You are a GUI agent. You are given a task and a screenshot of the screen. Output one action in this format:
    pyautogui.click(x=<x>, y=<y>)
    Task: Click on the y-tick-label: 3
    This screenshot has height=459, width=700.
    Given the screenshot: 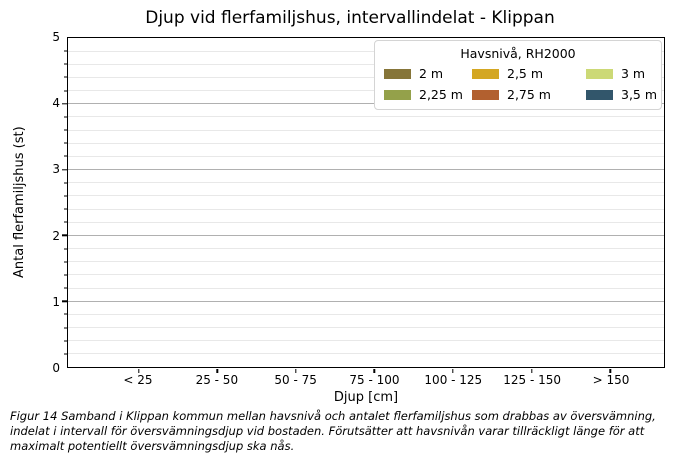 What is the action you would take?
    pyautogui.click(x=56, y=169)
    